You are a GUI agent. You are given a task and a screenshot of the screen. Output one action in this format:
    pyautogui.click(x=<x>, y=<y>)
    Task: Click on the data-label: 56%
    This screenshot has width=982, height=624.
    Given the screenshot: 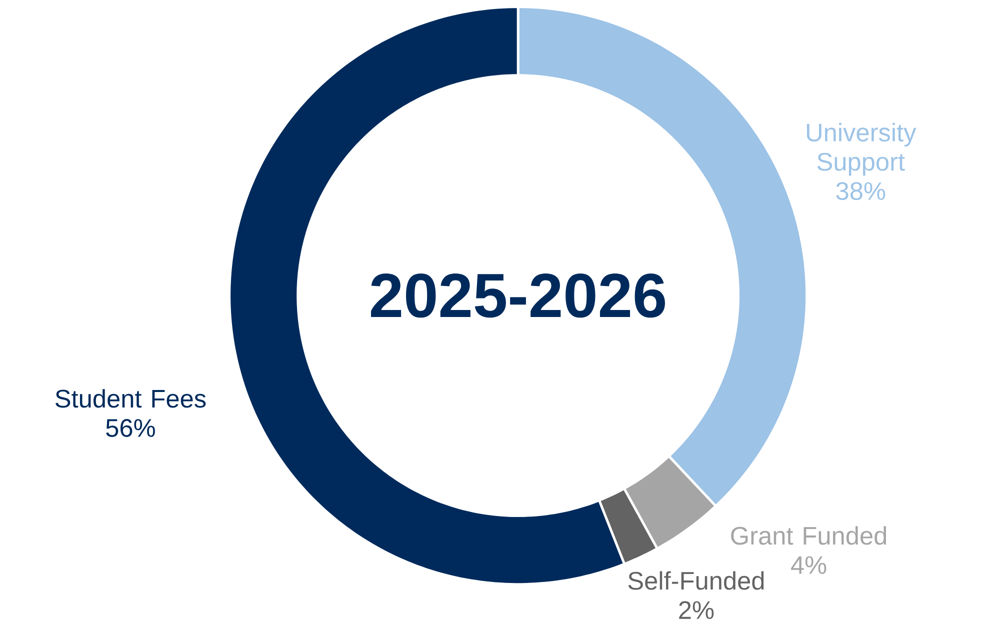 What is the action you would take?
    pyautogui.click(x=130, y=427)
    